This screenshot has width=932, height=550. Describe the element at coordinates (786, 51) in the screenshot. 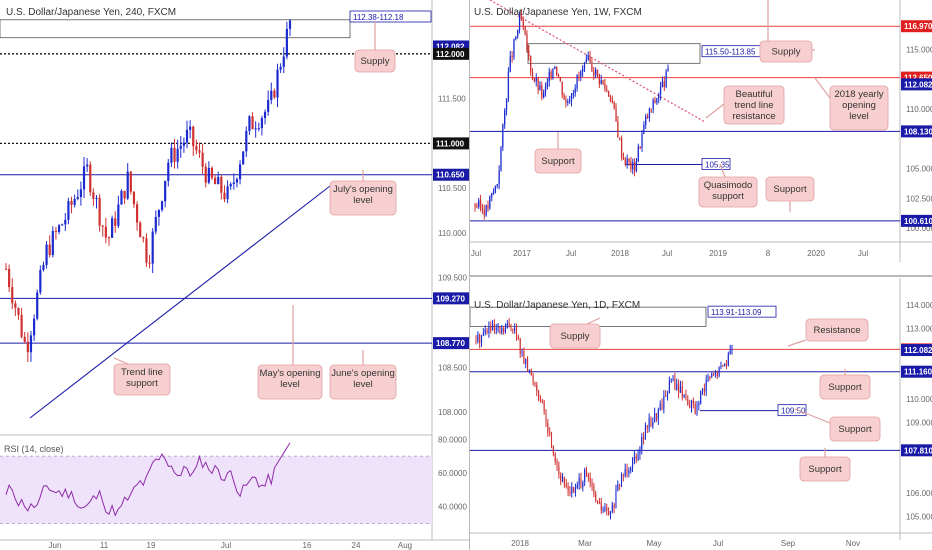

I see `w-note-supply-box` at that location.